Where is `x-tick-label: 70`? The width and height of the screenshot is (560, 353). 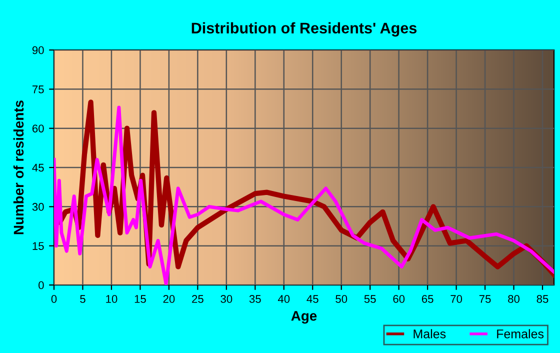 x-tick-label: 70 is located at coordinates (456, 299).